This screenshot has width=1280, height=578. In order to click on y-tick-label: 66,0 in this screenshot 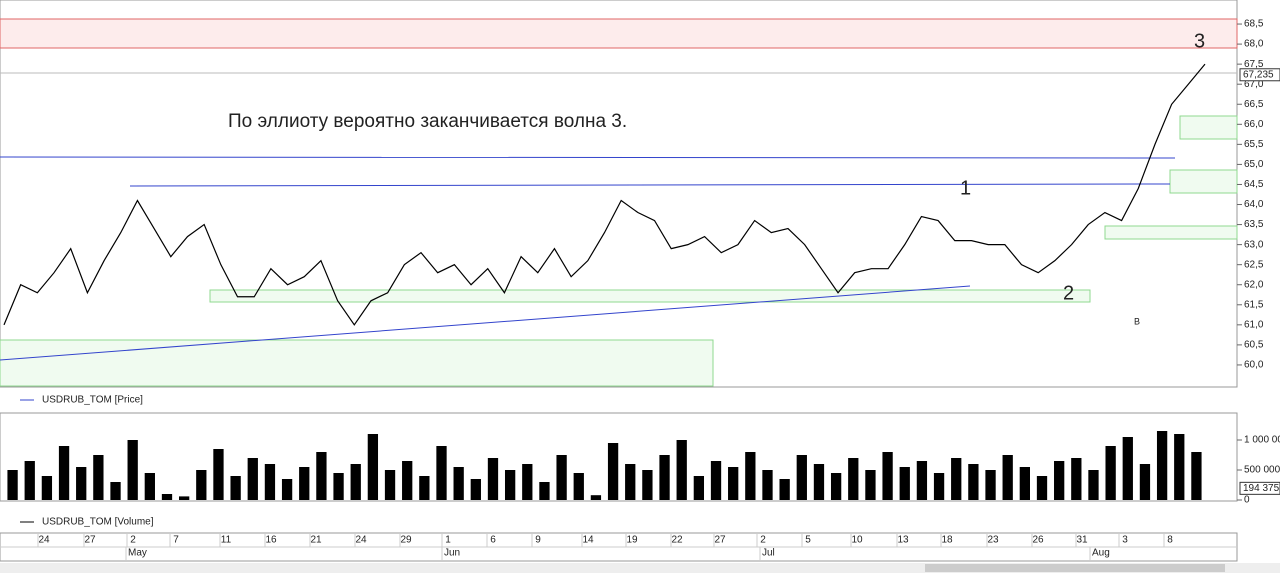, I will do `click(1254, 124)`.